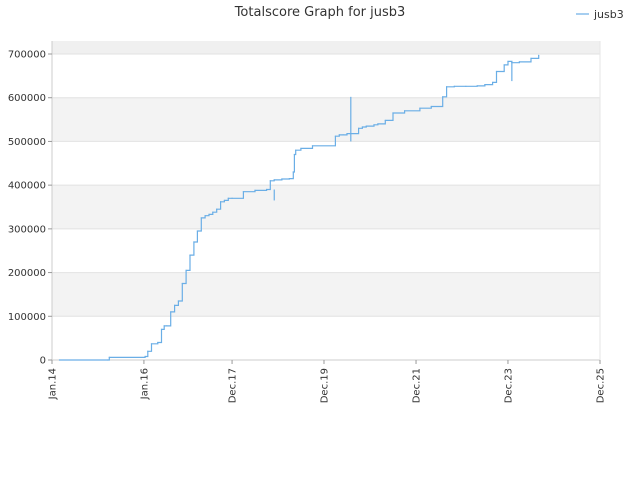 Image resolution: width=640 pixels, height=480 pixels. Describe the element at coordinates (27, 98) in the screenshot. I see `y-tick-label: 600000` at that location.